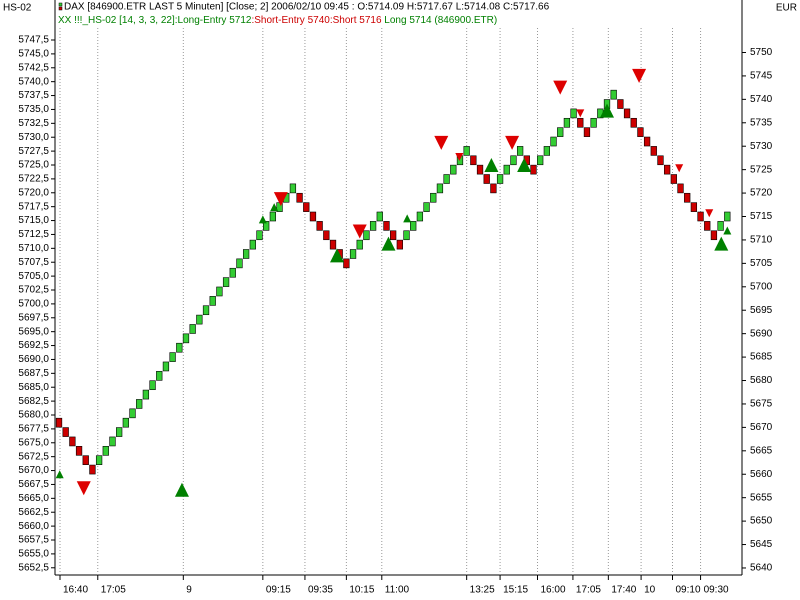  Describe the element at coordinates (33, 290) in the screenshot. I see `y-tick-label: 5702,5` at that location.